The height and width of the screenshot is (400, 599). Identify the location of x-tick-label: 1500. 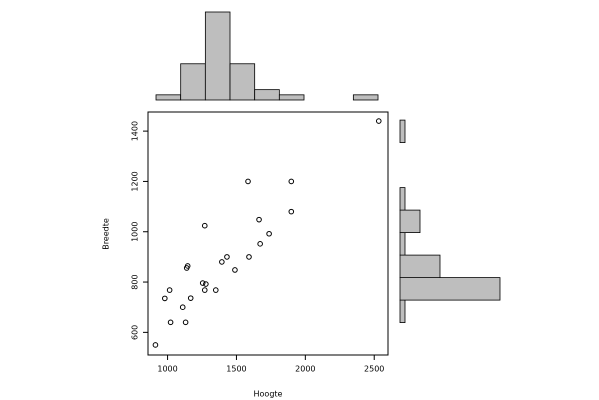
(236, 369).